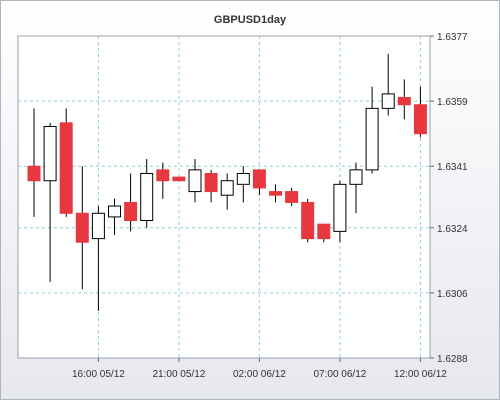 The height and width of the screenshot is (405, 500). I want to click on x-tick-label: 12:00 06/12, so click(420, 374).